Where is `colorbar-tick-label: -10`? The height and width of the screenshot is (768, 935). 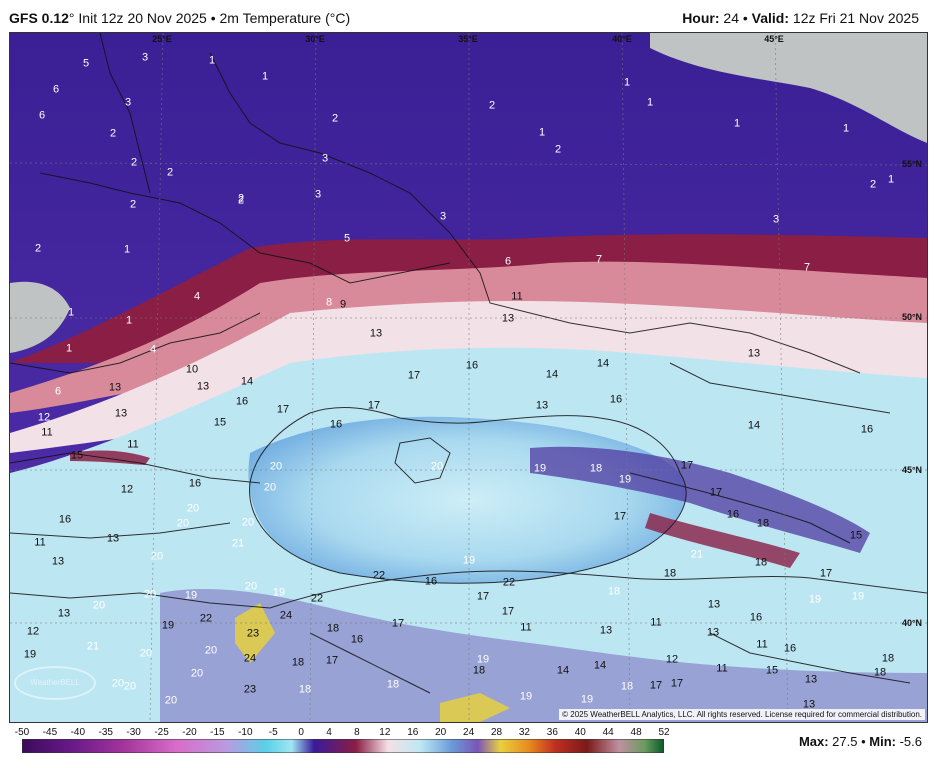 colorbar-tick-label: -10 is located at coordinates (245, 732).